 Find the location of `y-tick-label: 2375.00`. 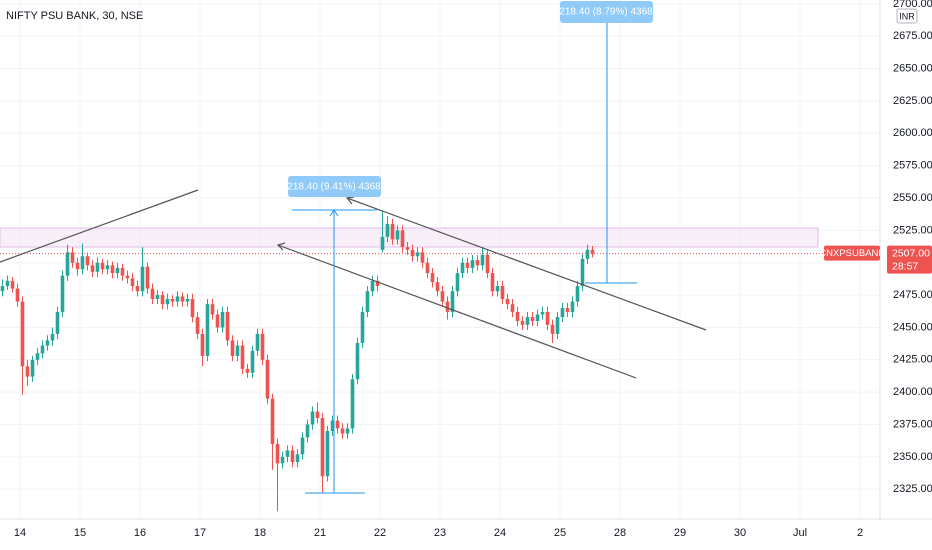

y-tick-label: 2375.00 is located at coordinates (912, 424).